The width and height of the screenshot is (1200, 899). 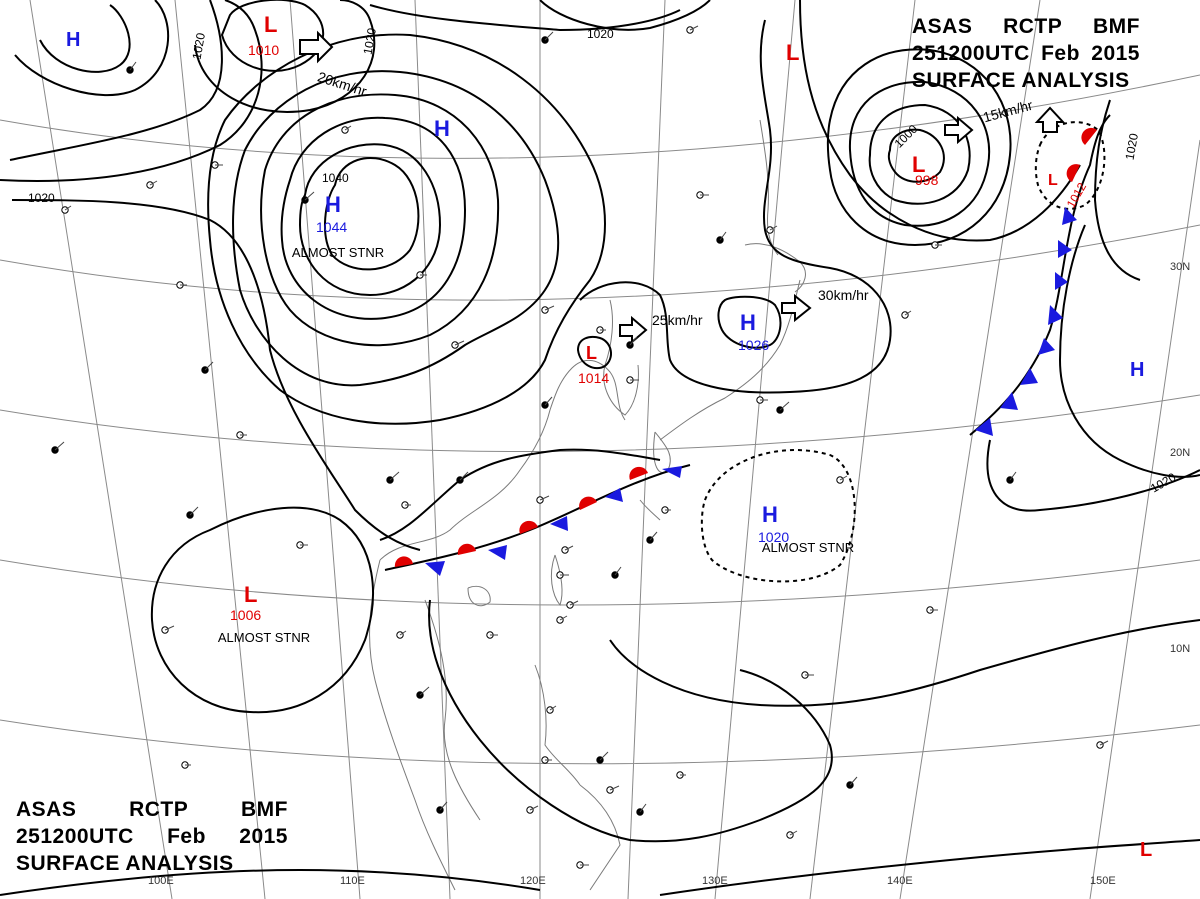 What do you see at coordinates (159, 809) in the screenshot?
I see `header-station: RCTP` at bounding box center [159, 809].